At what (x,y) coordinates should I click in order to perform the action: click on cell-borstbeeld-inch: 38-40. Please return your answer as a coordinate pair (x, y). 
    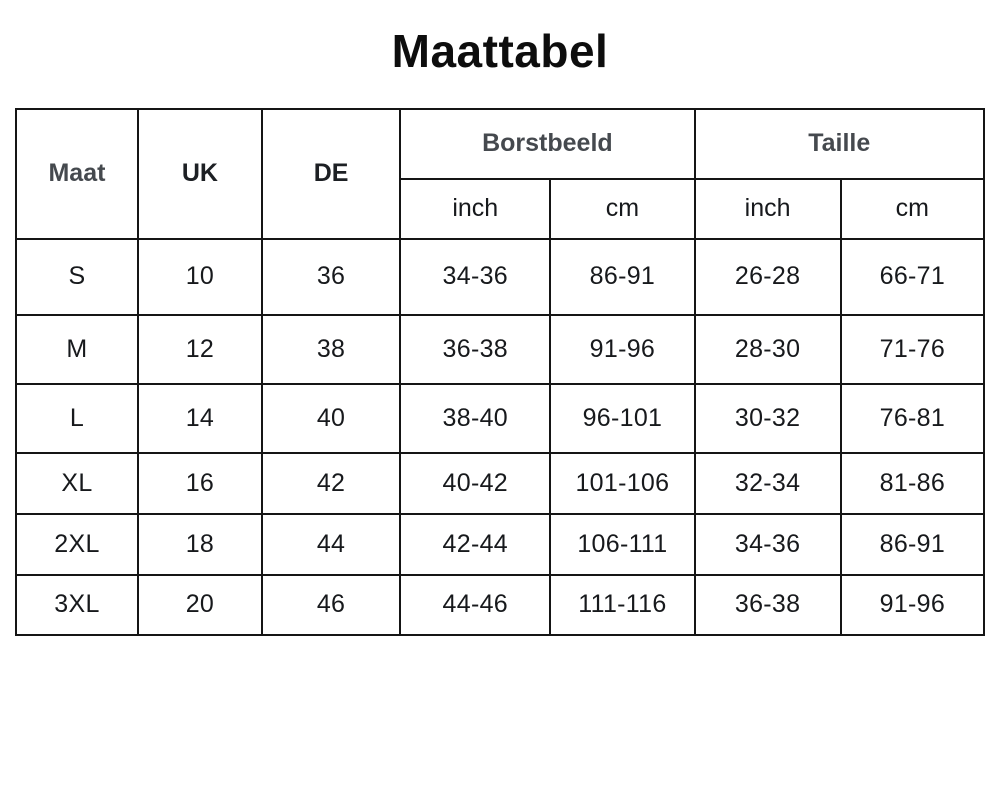
    Looking at the image, I should click on (475, 418).